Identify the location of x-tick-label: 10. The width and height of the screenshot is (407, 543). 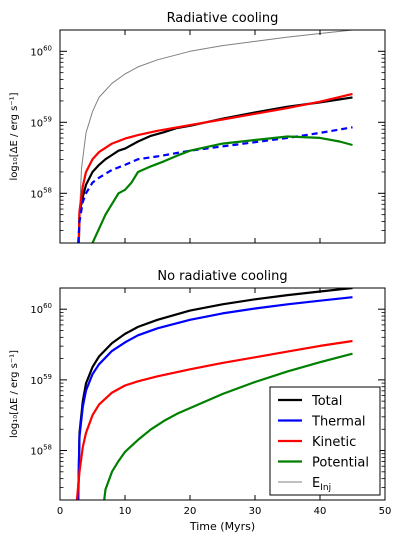
(125, 511).